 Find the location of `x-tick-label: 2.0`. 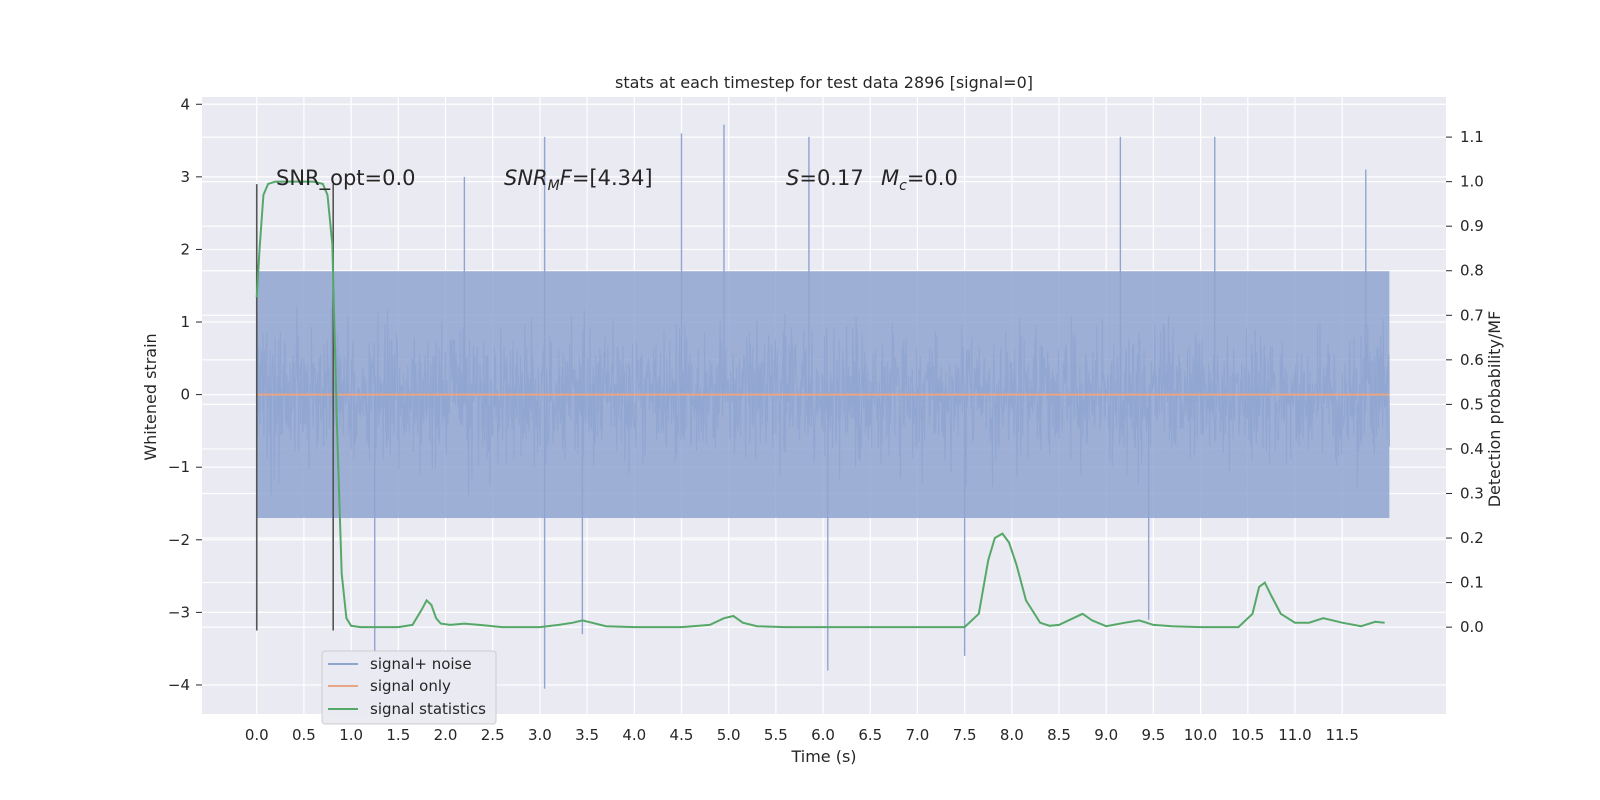

x-tick-label: 2.0 is located at coordinates (446, 735).